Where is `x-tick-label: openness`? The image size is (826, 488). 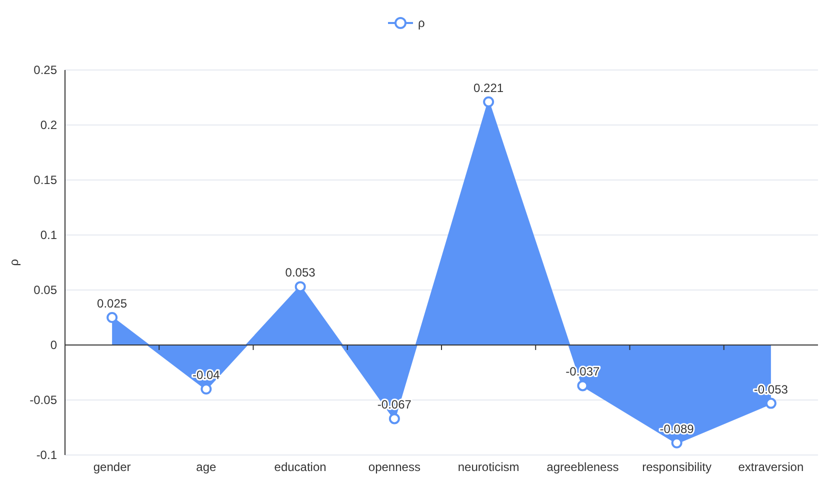 x-tick-label: openness is located at coordinates (394, 467).